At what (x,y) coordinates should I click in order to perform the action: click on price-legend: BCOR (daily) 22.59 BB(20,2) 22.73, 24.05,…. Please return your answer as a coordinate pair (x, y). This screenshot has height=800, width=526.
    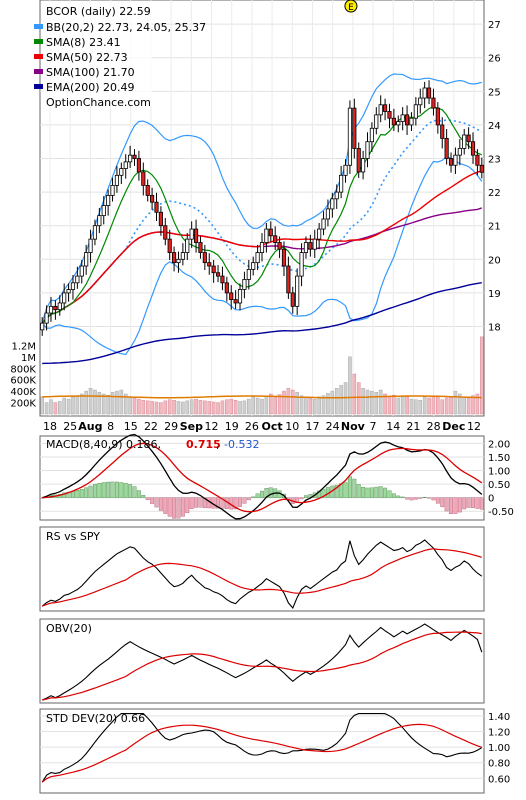
    Looking at the image, I should click on (120, 55).